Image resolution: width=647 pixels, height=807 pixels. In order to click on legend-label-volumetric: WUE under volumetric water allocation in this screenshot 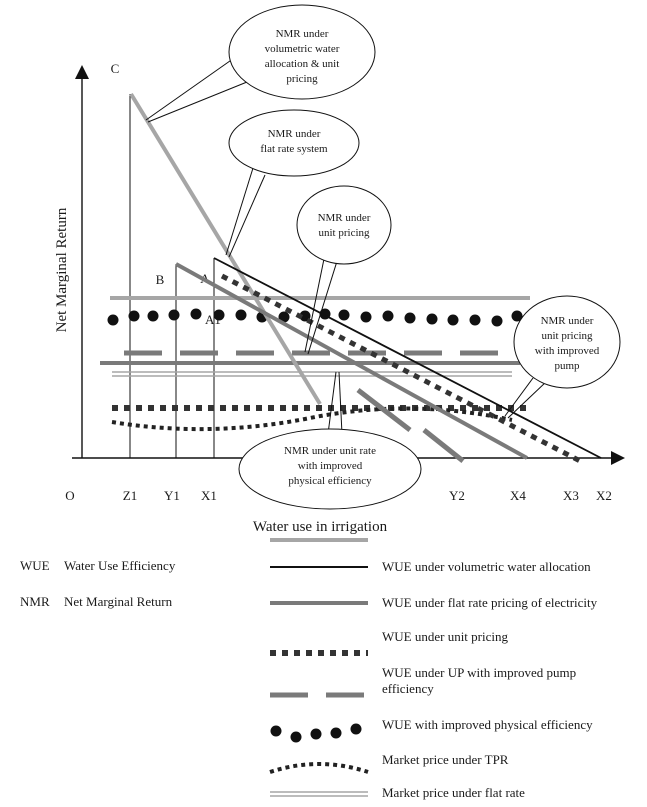, I will do `click(486, 566)`.